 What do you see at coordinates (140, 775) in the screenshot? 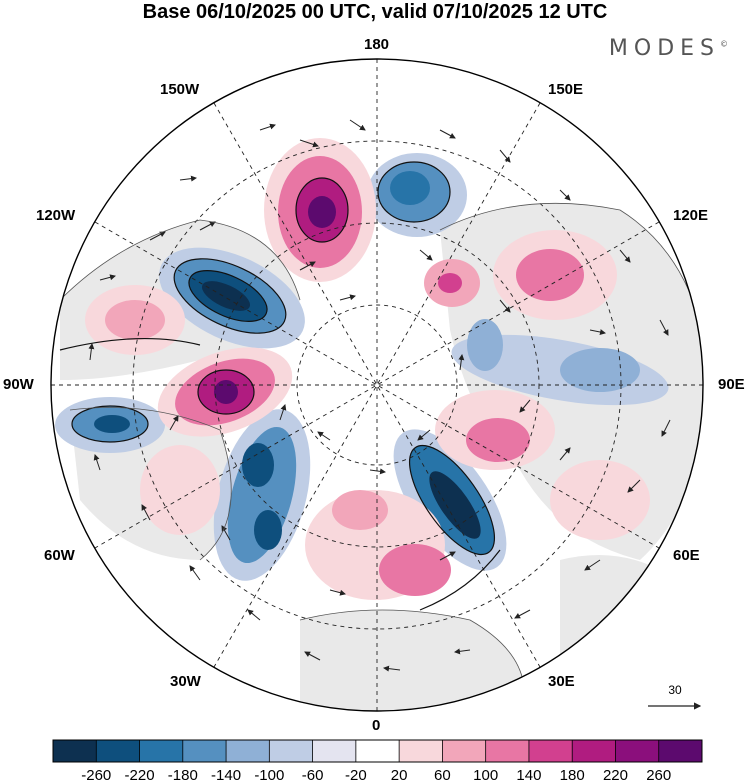
I see `colorbar-tick-label: -220` at bounding box center [140, 775].